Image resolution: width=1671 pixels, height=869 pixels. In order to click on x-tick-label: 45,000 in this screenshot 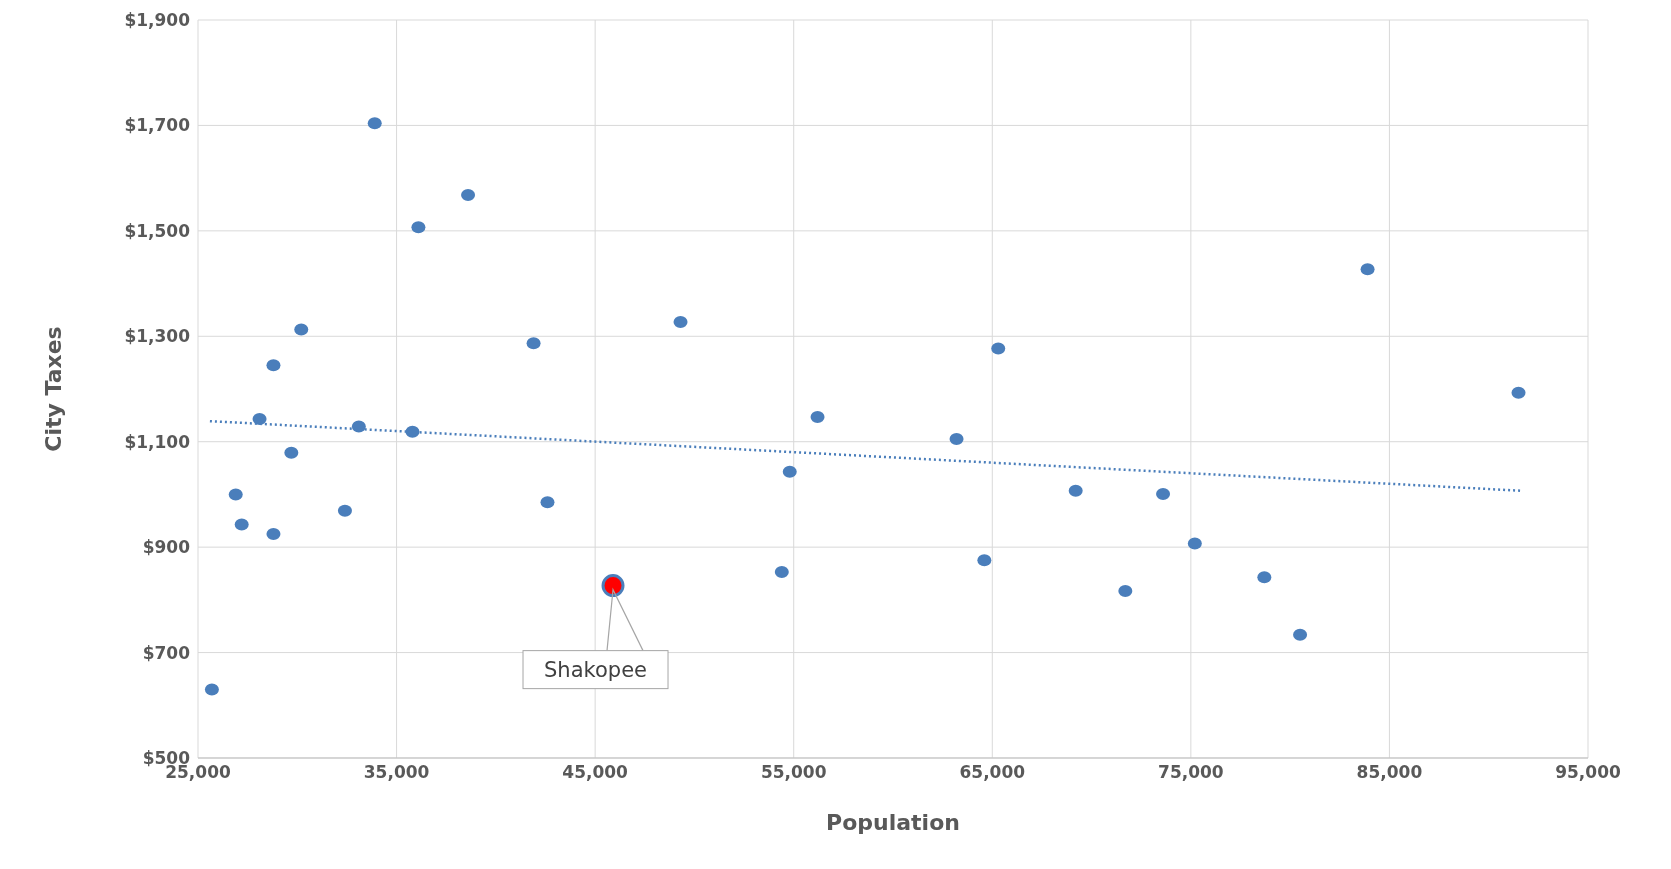, I will do `click(595, 772)`.